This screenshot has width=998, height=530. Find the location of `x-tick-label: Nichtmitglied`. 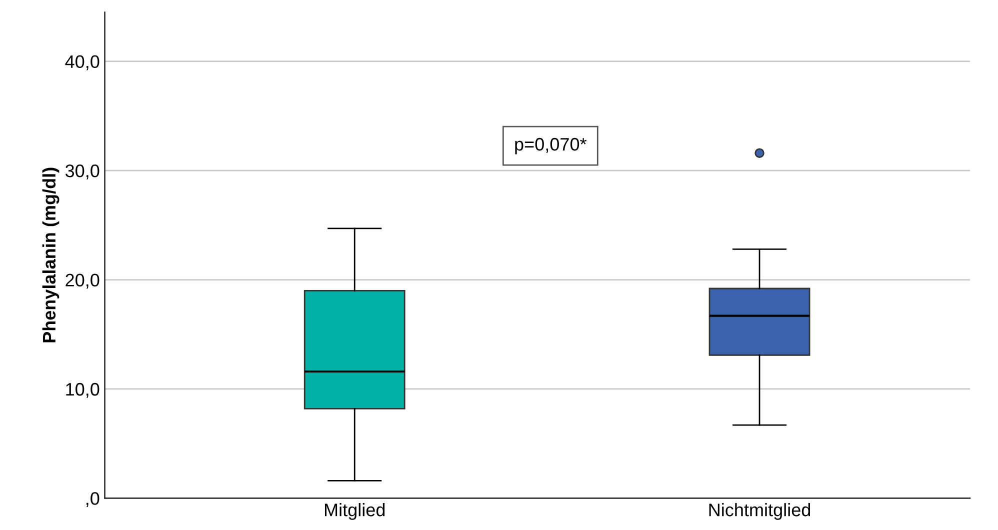

x-tick-label: Nichtmitglied is located at coordinates (759, 511).